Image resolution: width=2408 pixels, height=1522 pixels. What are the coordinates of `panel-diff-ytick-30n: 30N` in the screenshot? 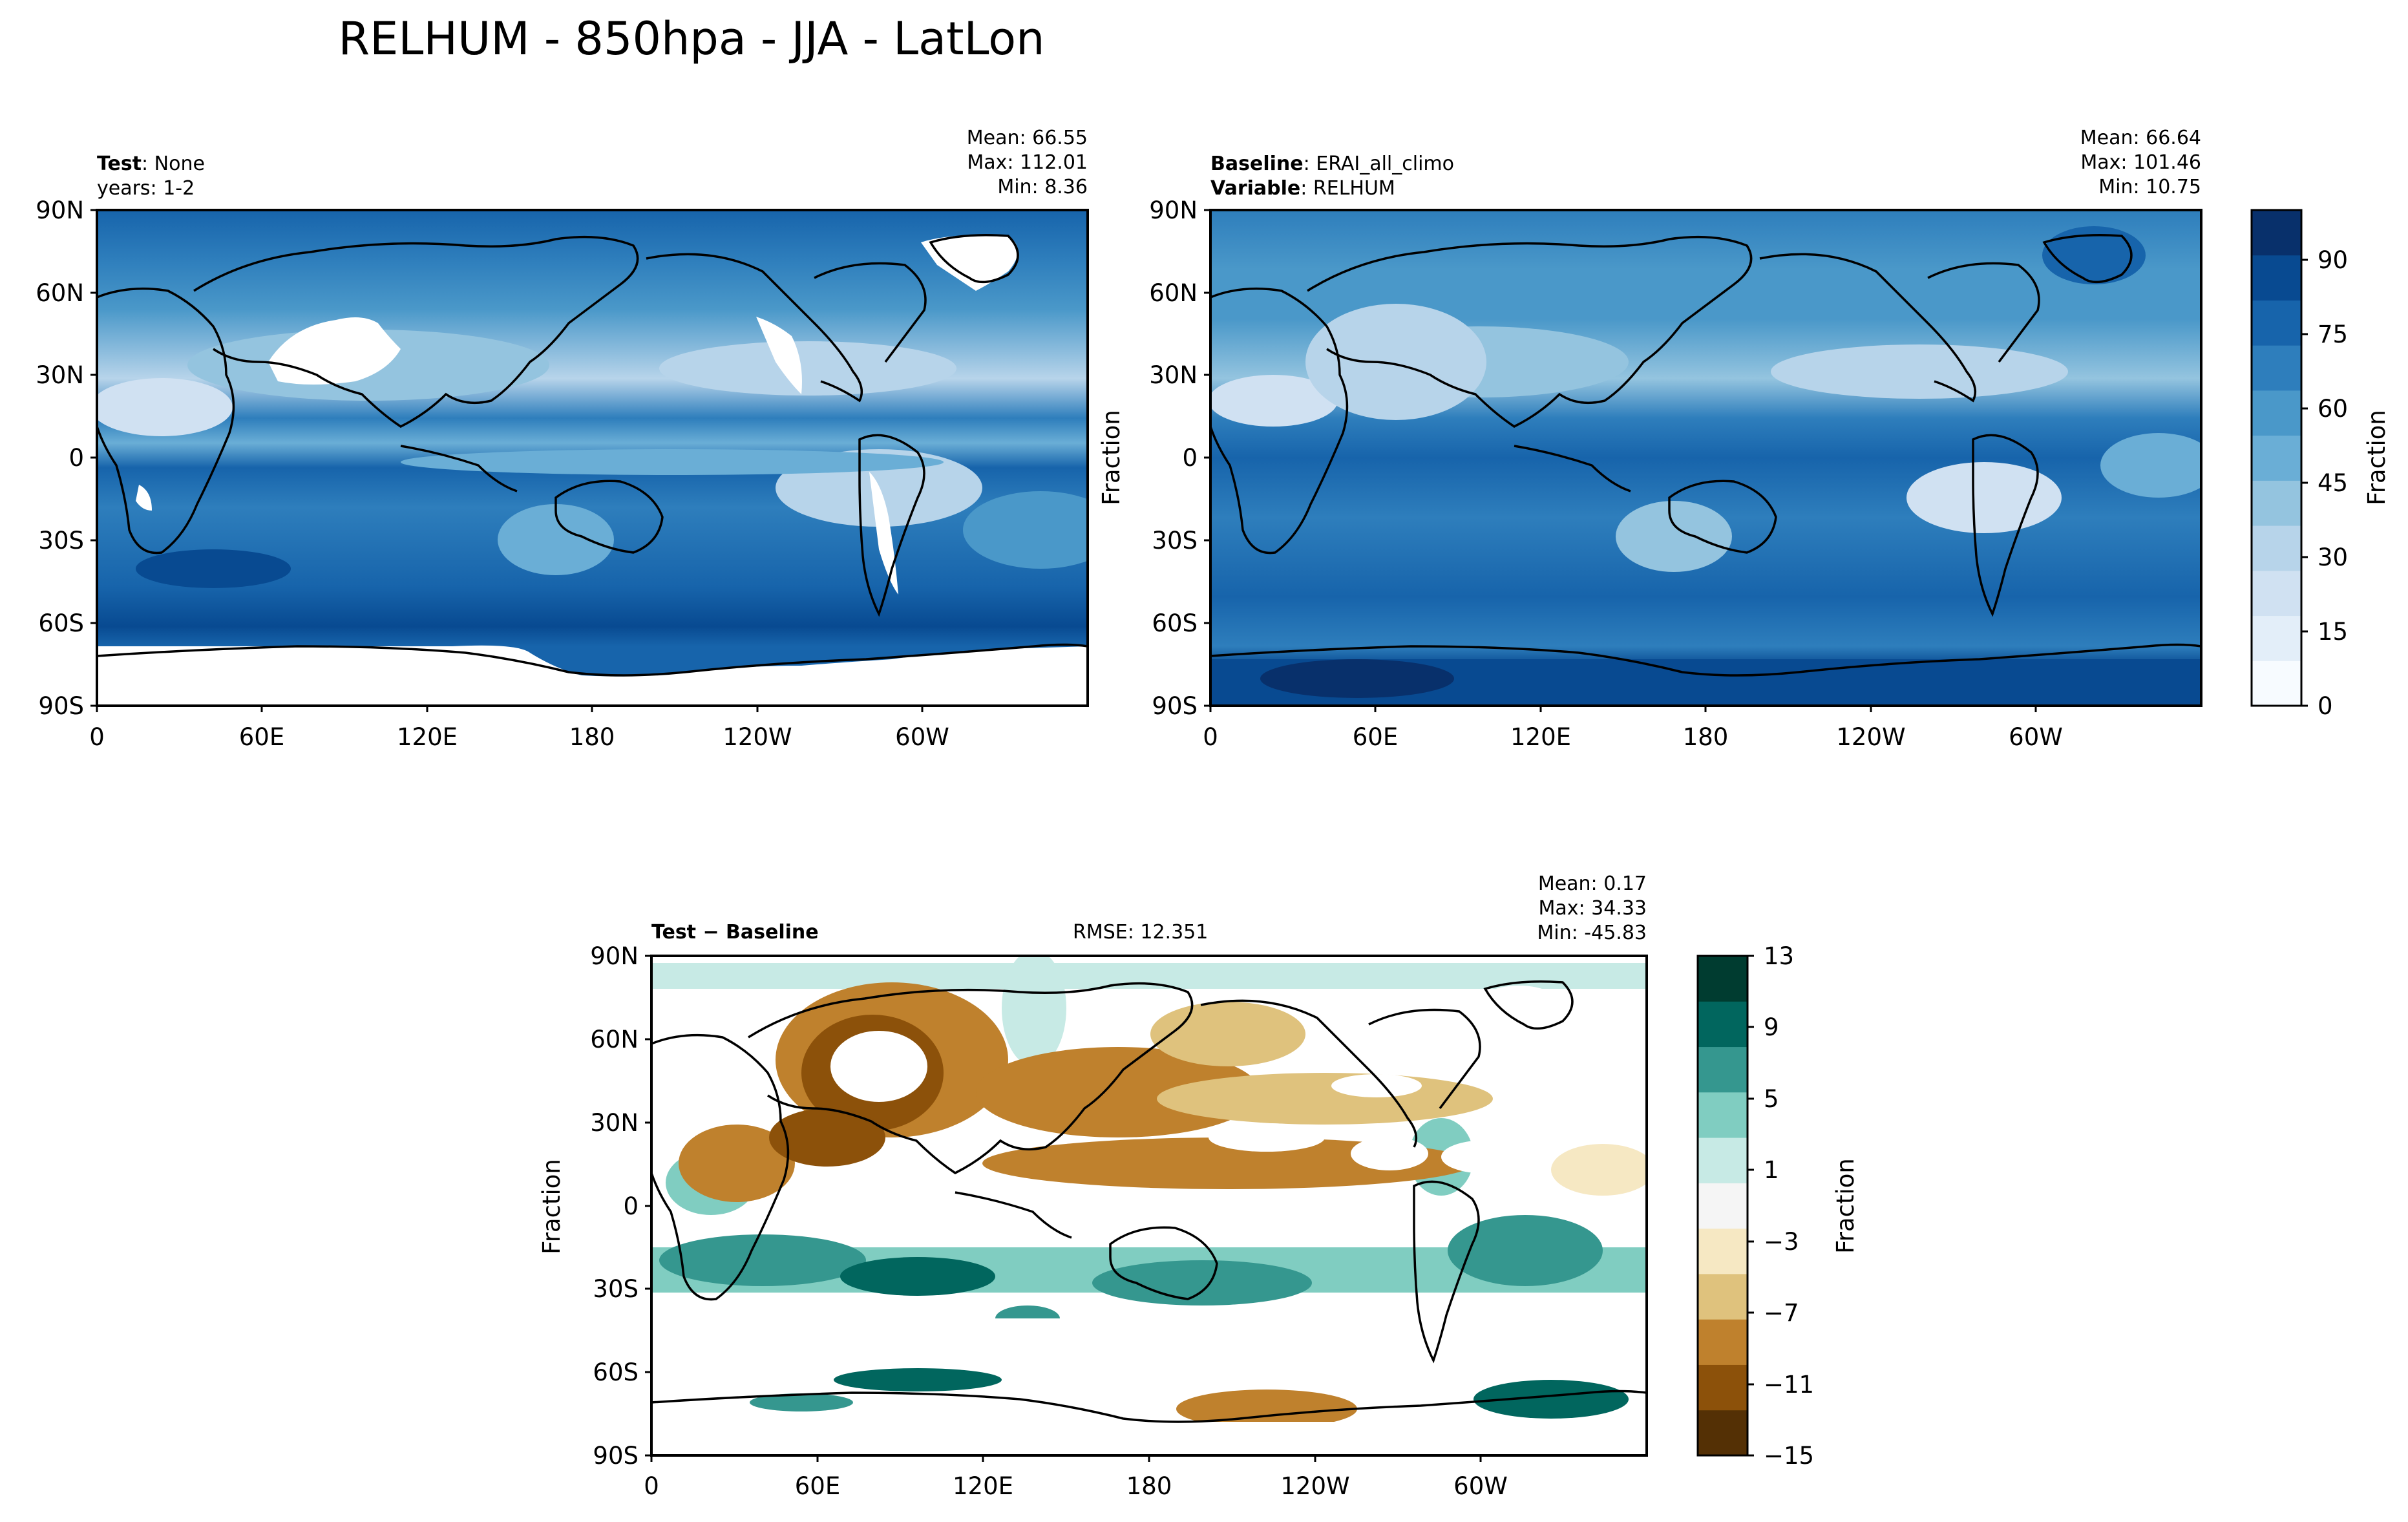 It's located at (614, 1123).